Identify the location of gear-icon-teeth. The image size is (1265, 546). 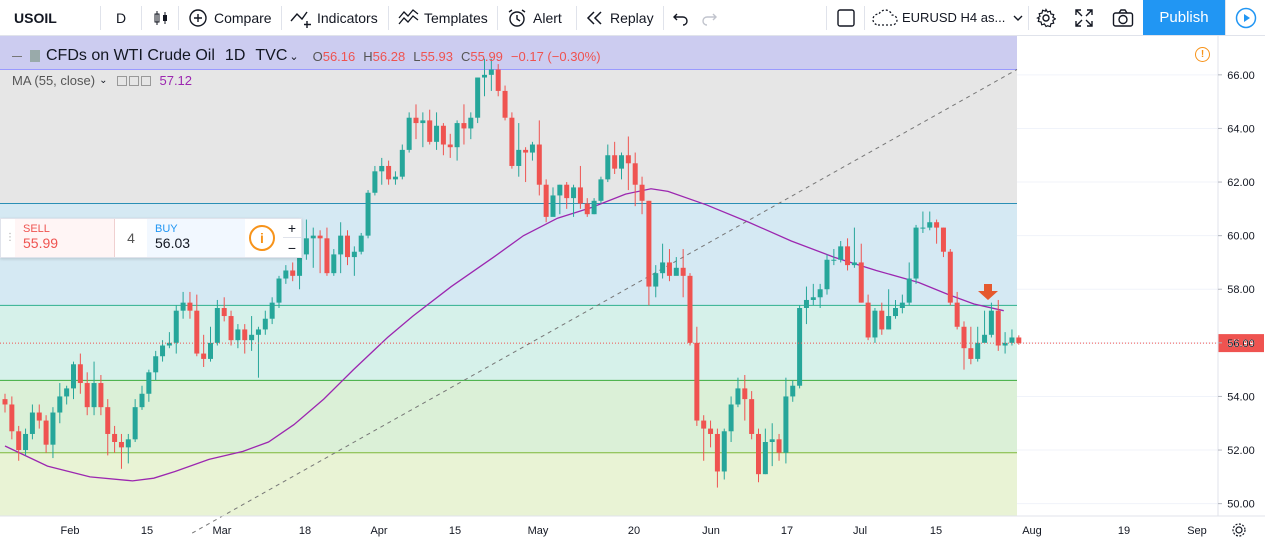
(1239, 530).